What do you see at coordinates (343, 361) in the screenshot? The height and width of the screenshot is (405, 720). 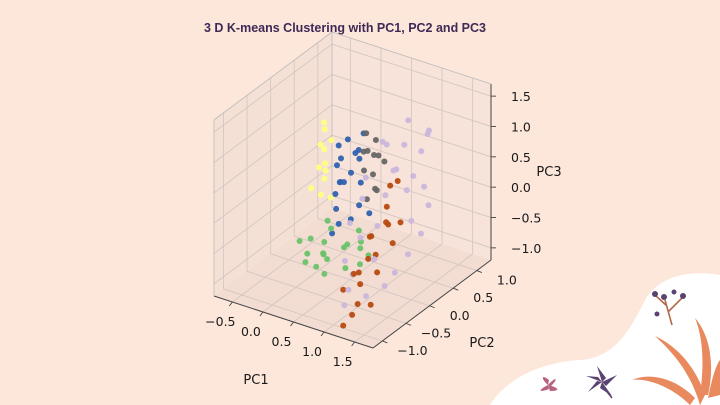 I see `x-tick-label: 1.5` at bounding box center [343, 361].